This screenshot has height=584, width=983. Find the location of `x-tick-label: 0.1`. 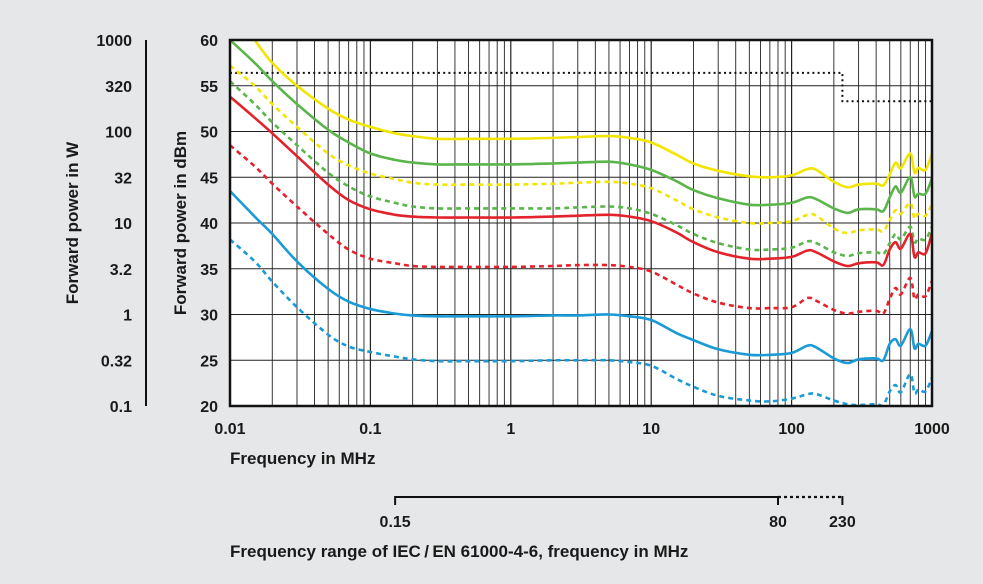

x-tick-label: 0.1 is located at coordinates (370, 429).